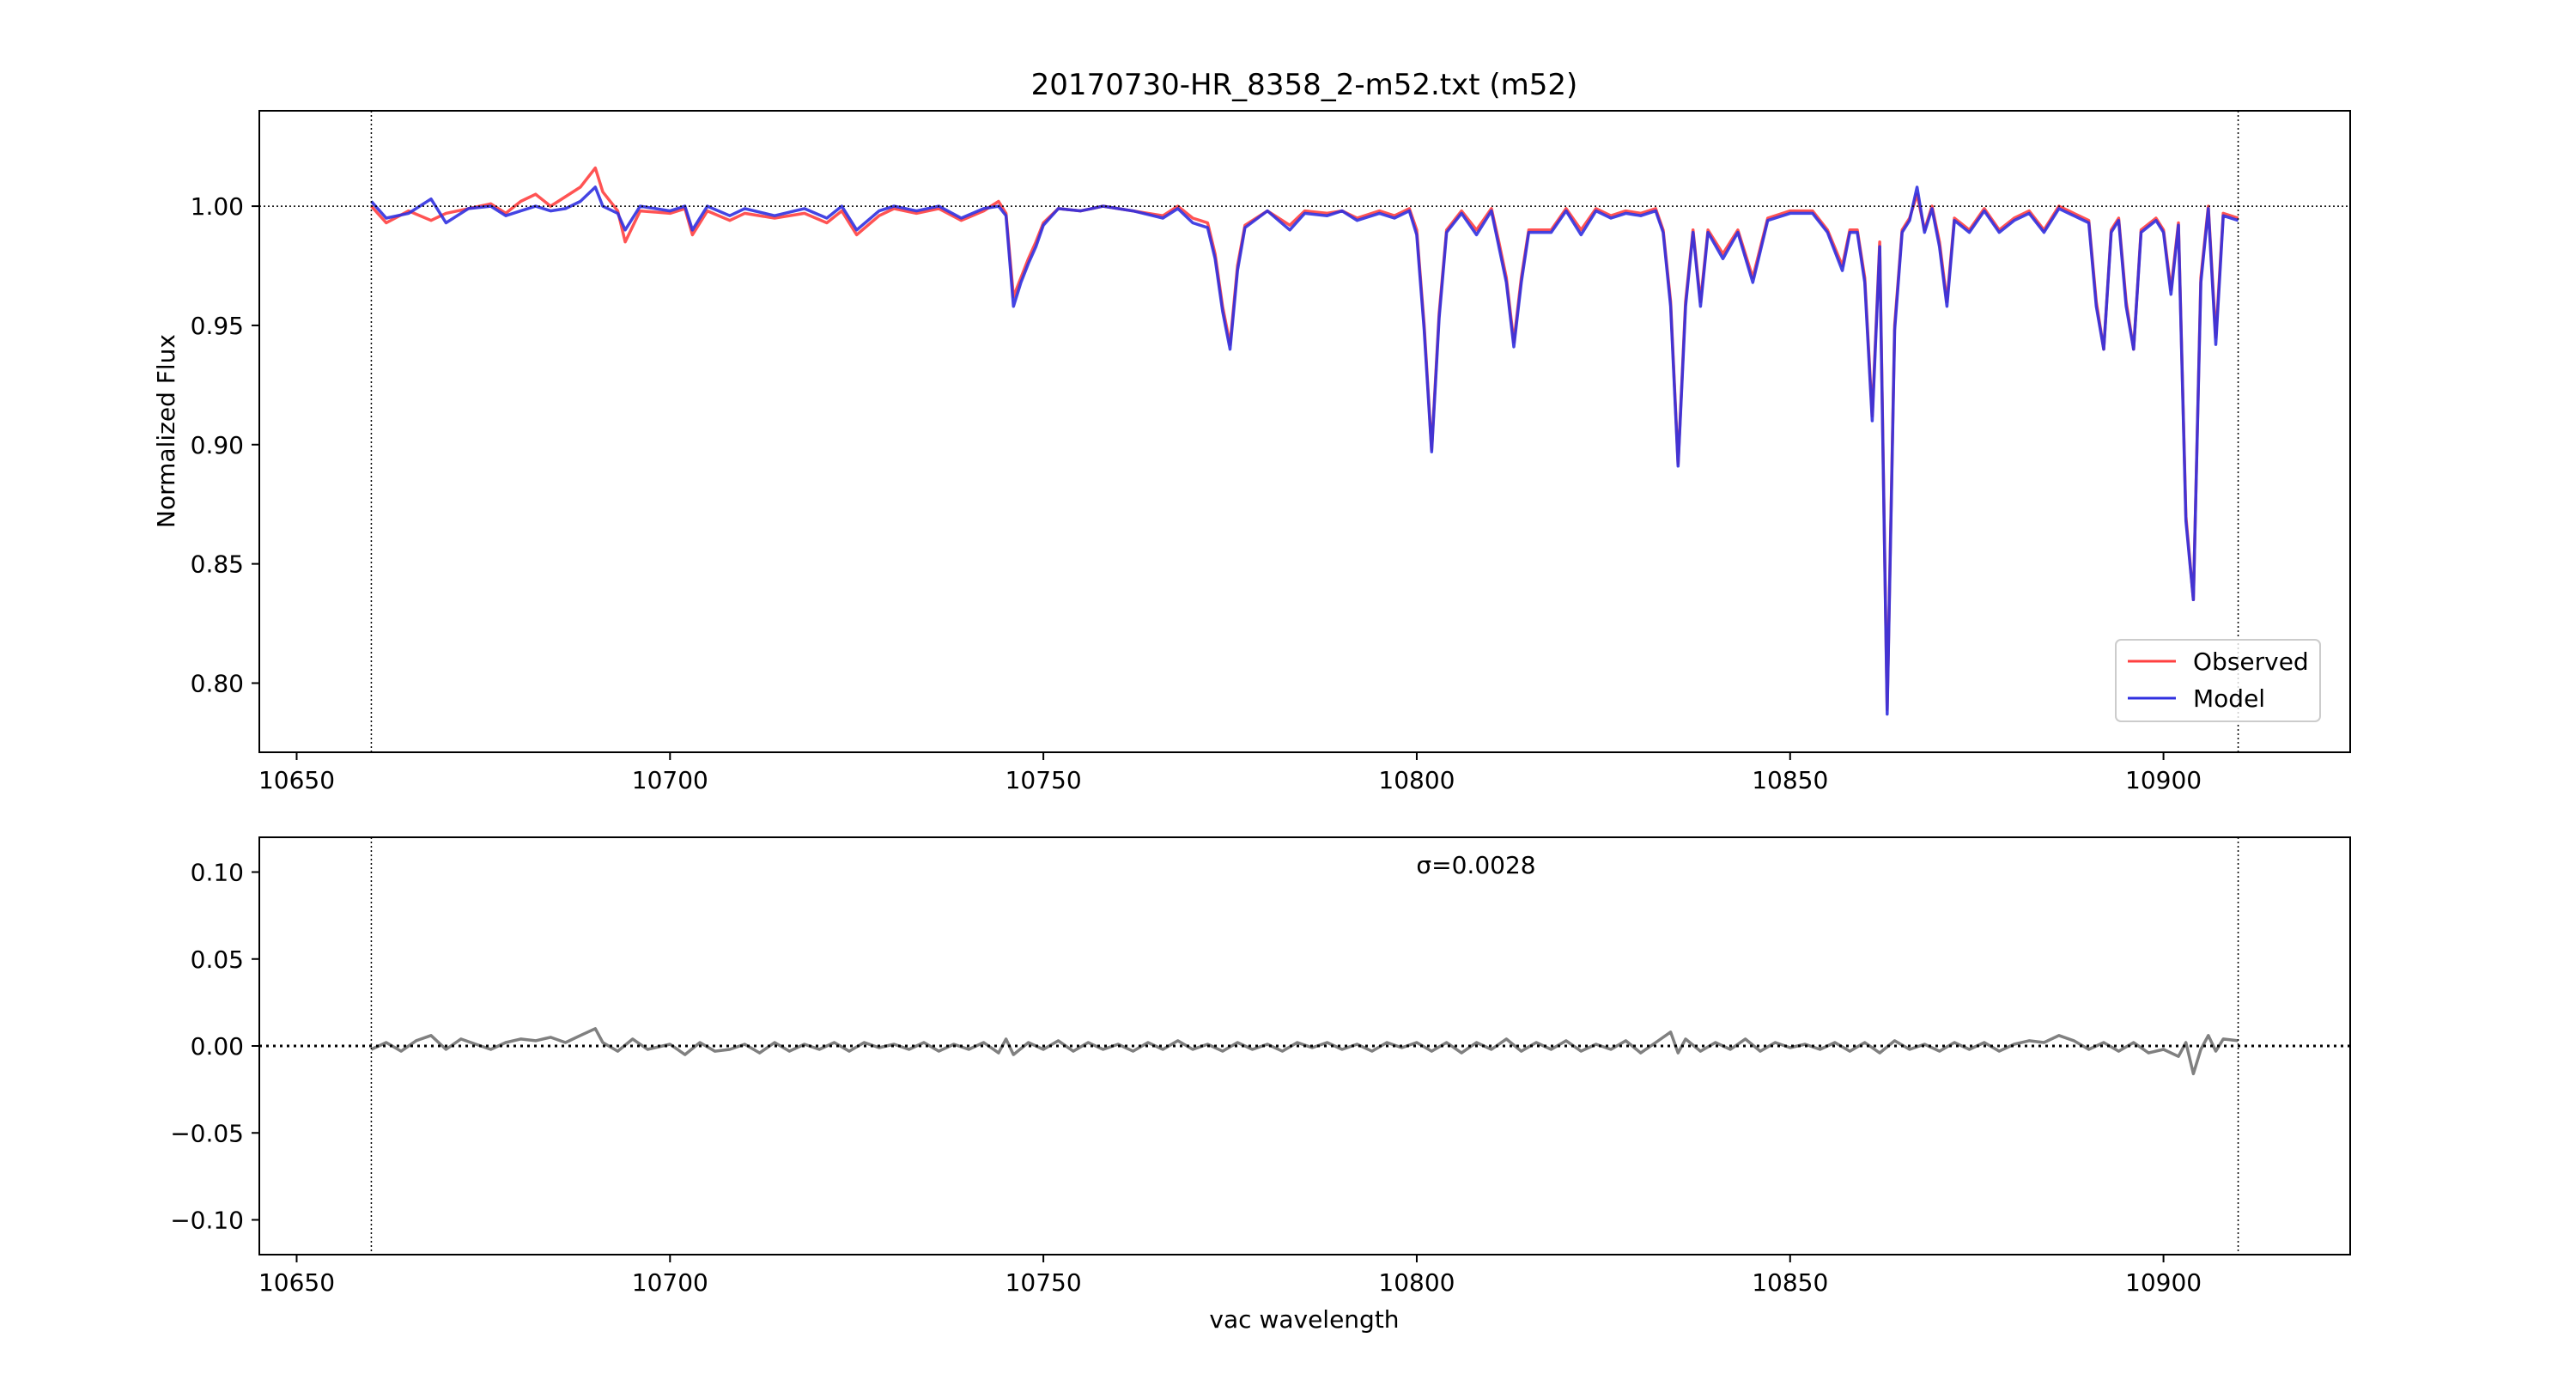  What do you see at coordinates (218, 206) in the screenshot?
I see `top-y-tick-label: 1.00` at bounding box center [218, 206].